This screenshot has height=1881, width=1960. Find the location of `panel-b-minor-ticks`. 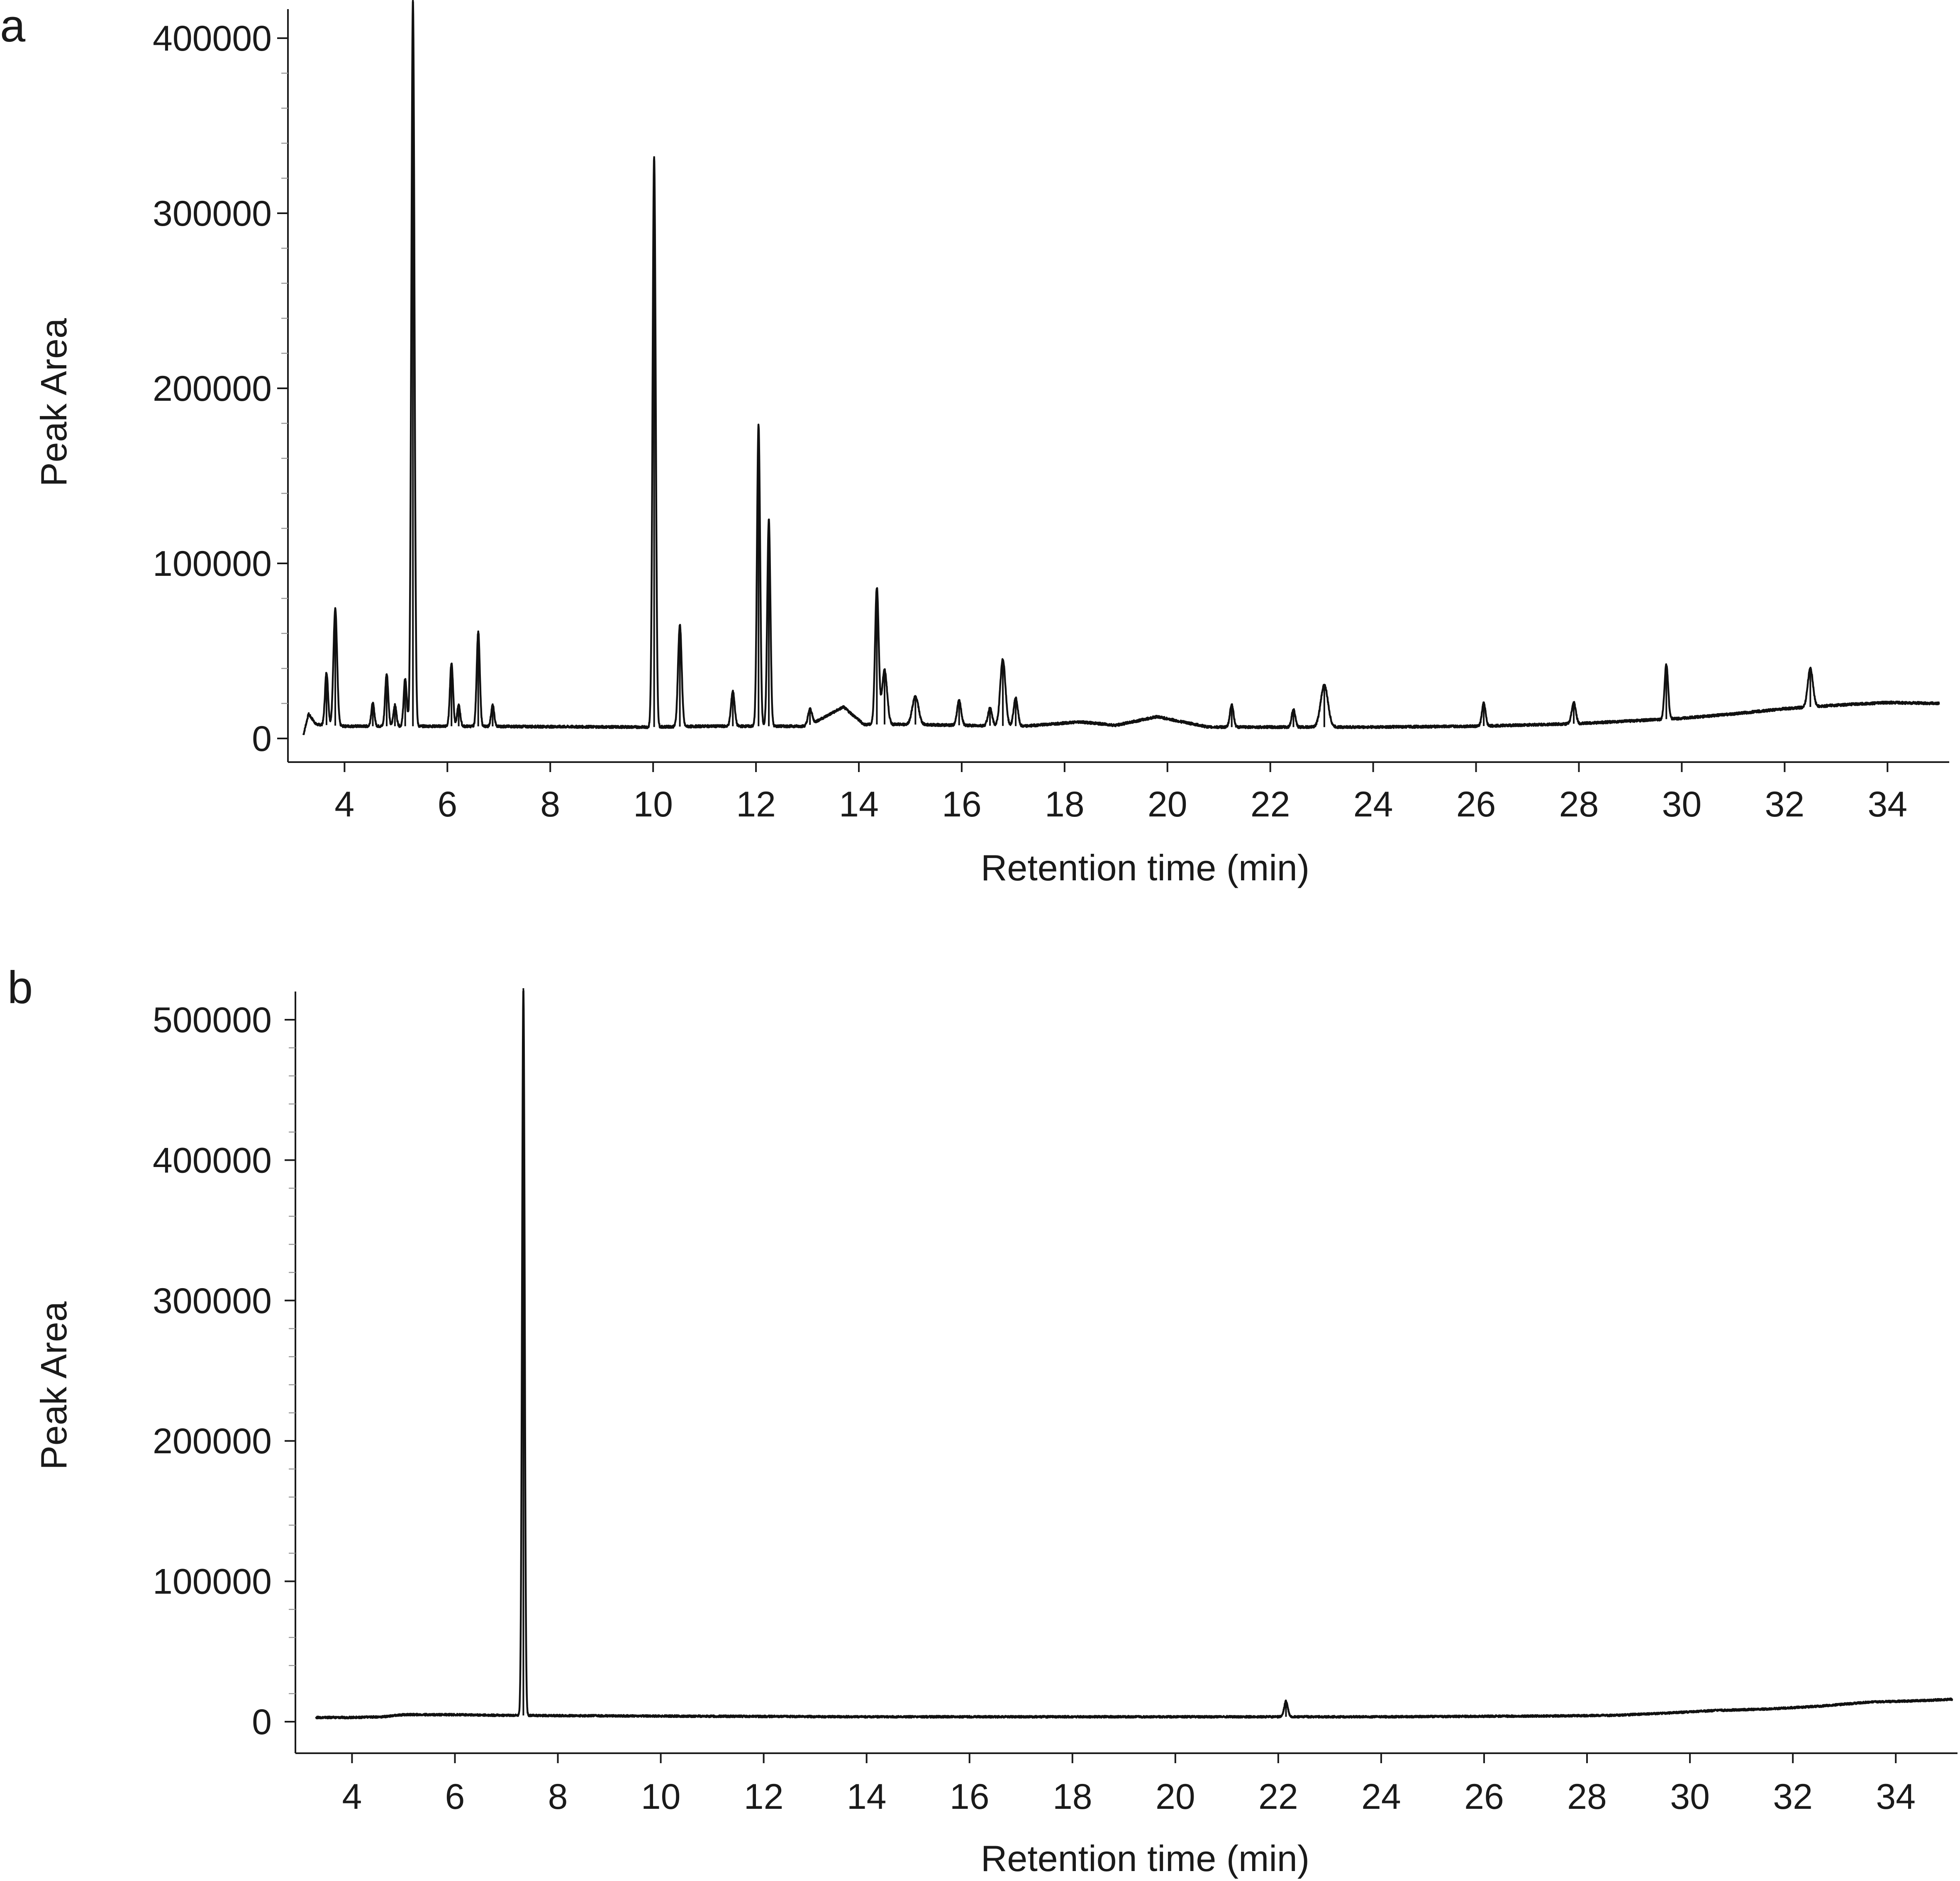

panel-b-minor-ticks is located at coordinates (292, 1371).